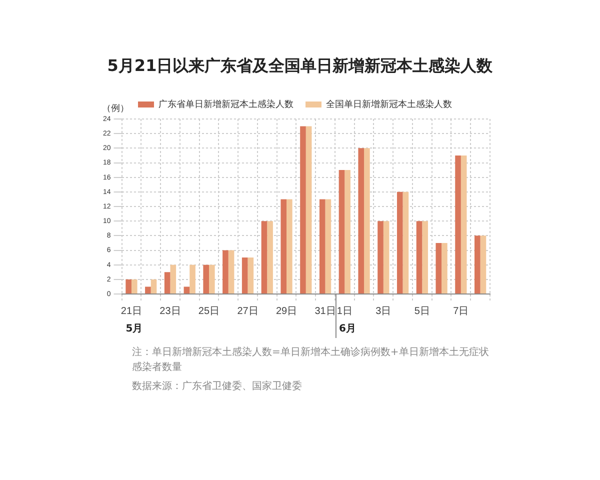 Image resolution: width=600 pixels, height=480 pixels. I want to click on legend-label: 广东省单日新增新冠本土感染人数, so click(226, 103).